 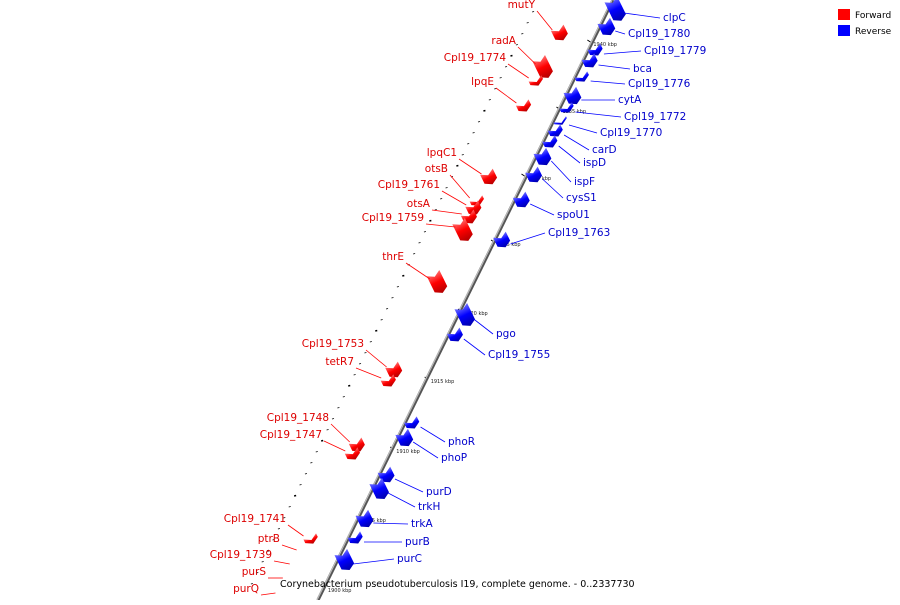 I want to click on reverse-gene-label-ispf: ispF, so click(x=584, y=182).